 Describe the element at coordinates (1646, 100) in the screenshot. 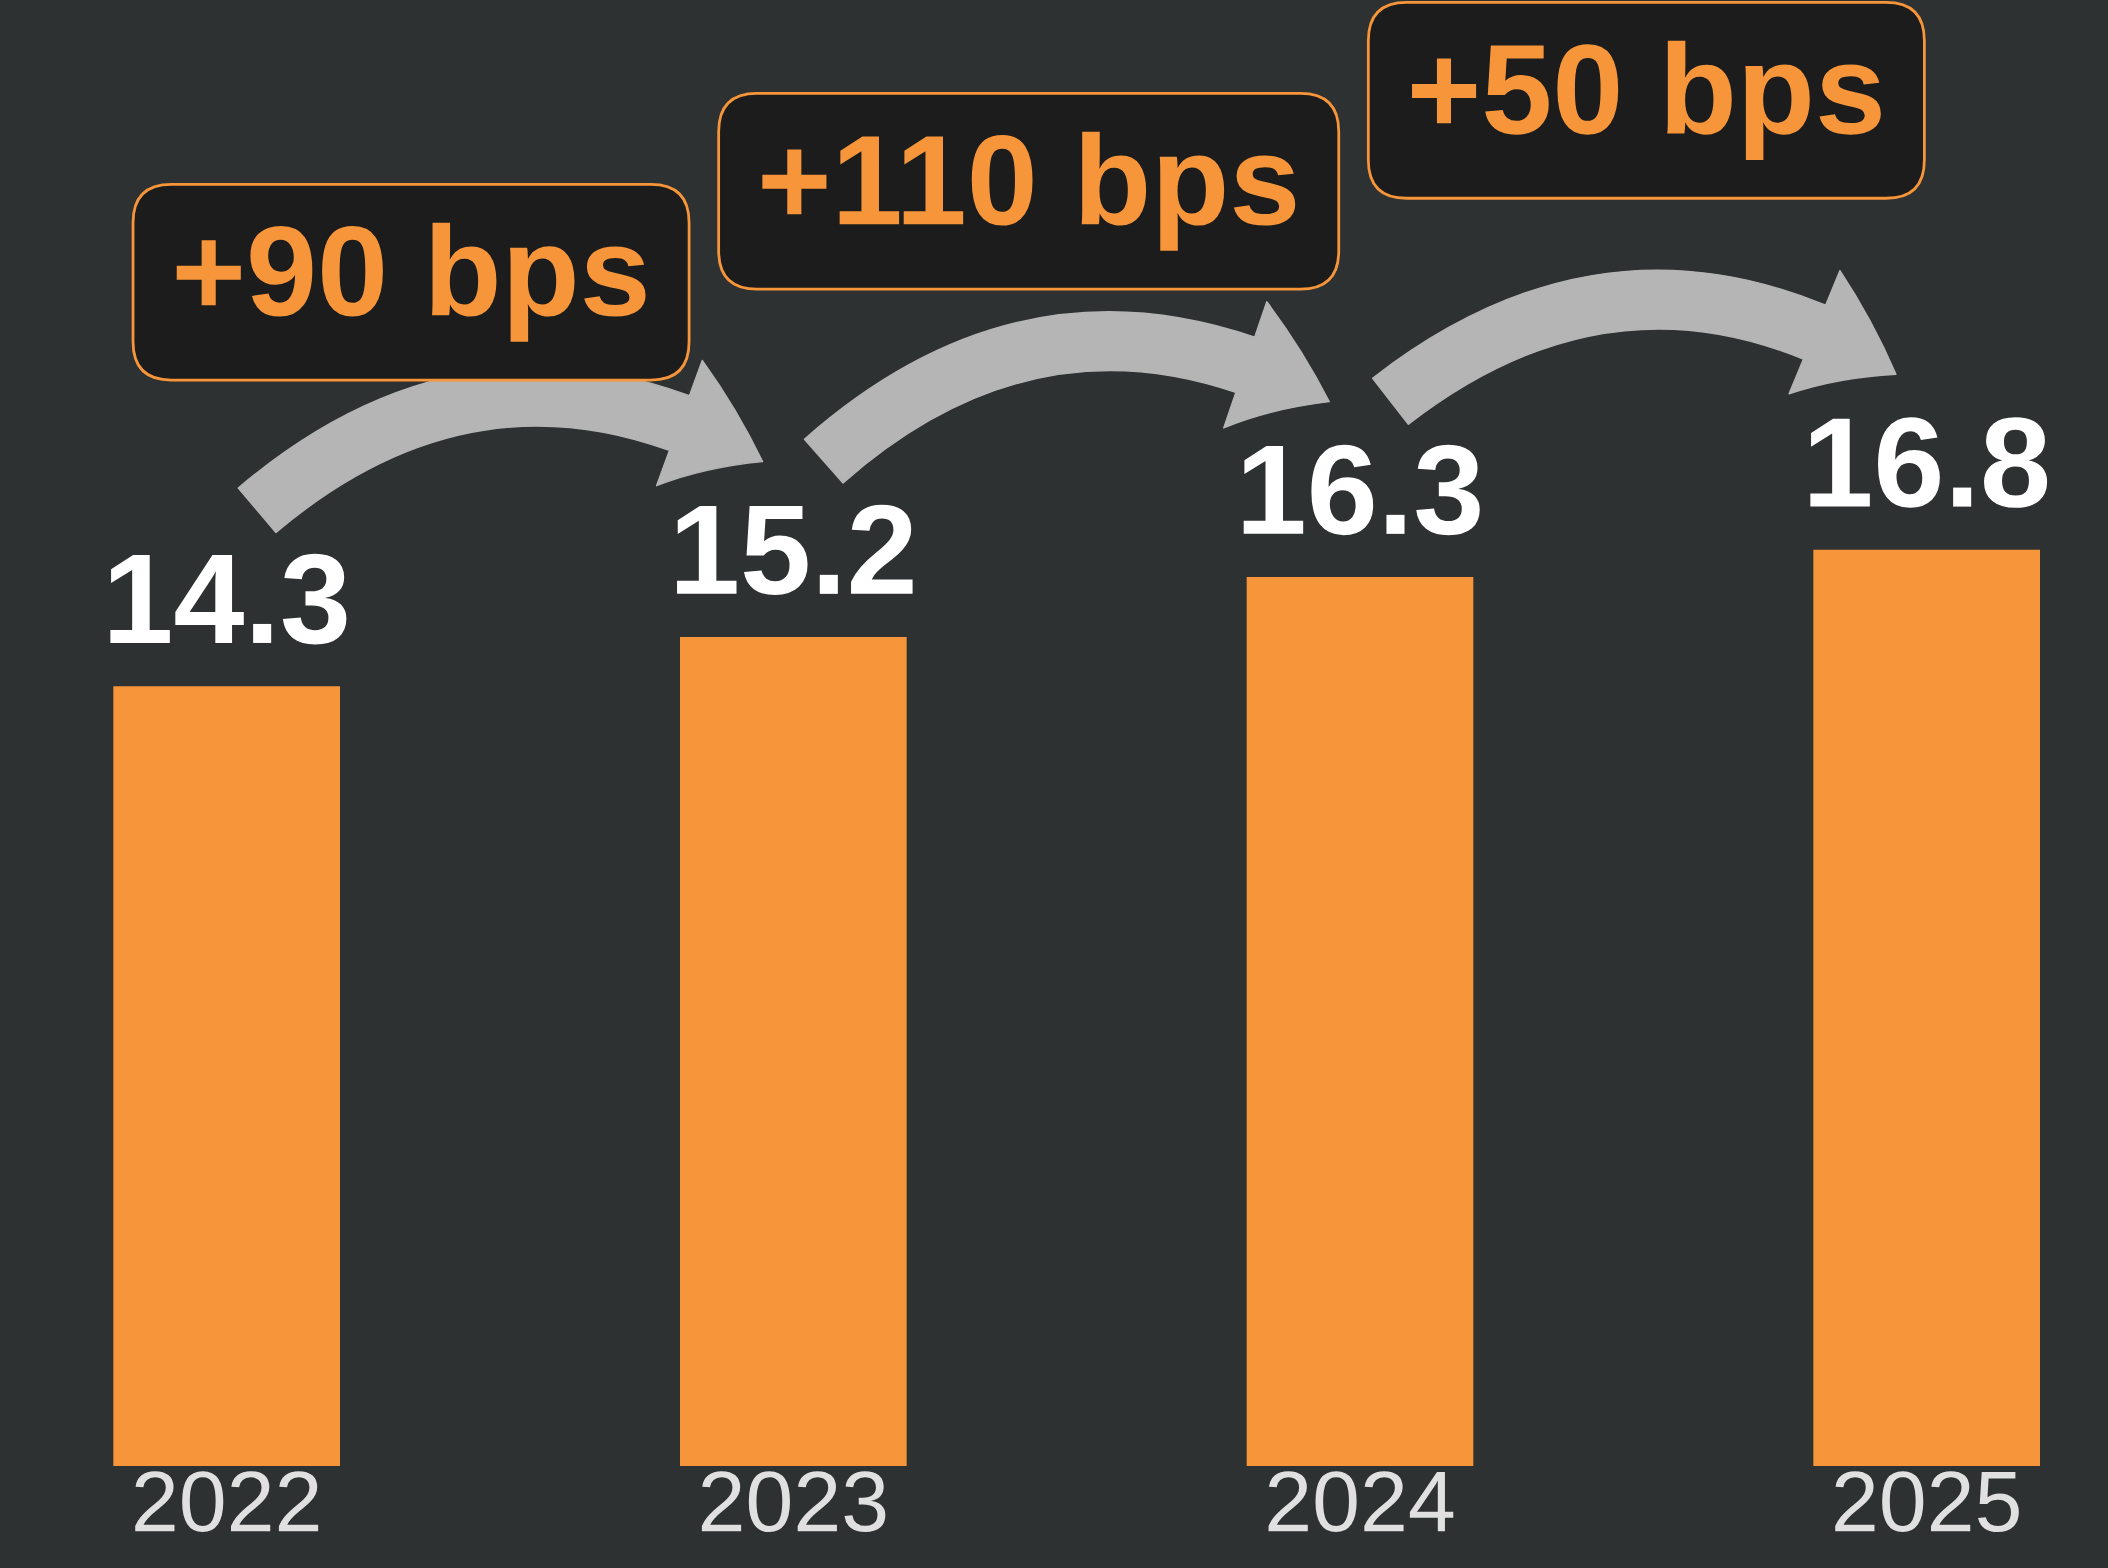

I see `text: +50 bps` at that location.